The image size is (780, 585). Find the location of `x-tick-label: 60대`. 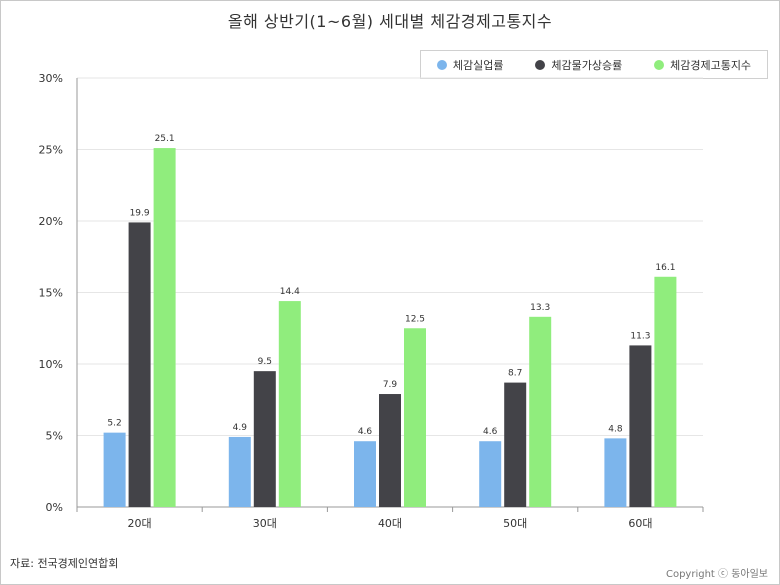

x-tick-label: 60대 is located at coordinates (640, 523).